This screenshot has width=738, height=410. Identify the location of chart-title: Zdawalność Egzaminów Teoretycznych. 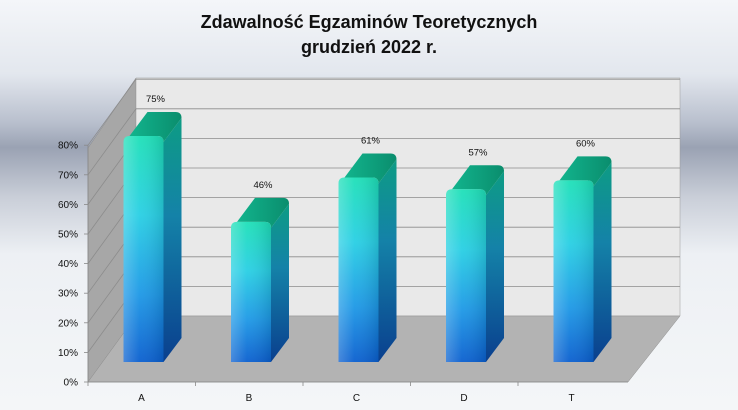
(369, 22).